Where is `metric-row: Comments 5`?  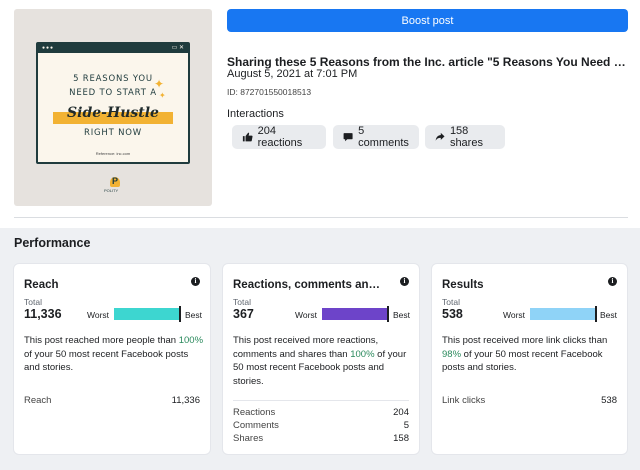
metric-row: Comments 5 is located at coordinates (321, 425).